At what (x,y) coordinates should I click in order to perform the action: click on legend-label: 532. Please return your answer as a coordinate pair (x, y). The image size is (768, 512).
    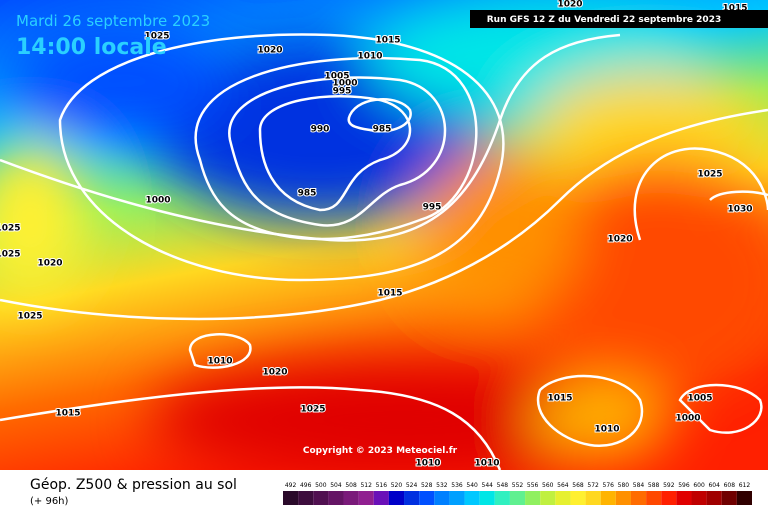
    Looking at the image, I should click on (442, 485).